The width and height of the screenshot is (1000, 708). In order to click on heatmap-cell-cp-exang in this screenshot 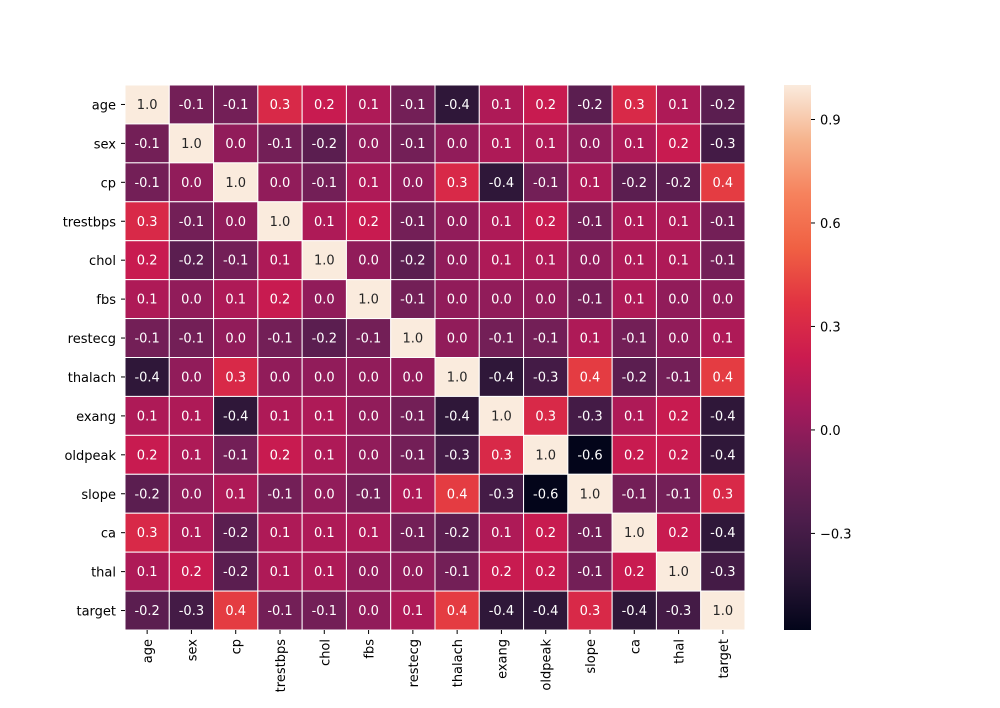, I will do `click(501, 182)`.